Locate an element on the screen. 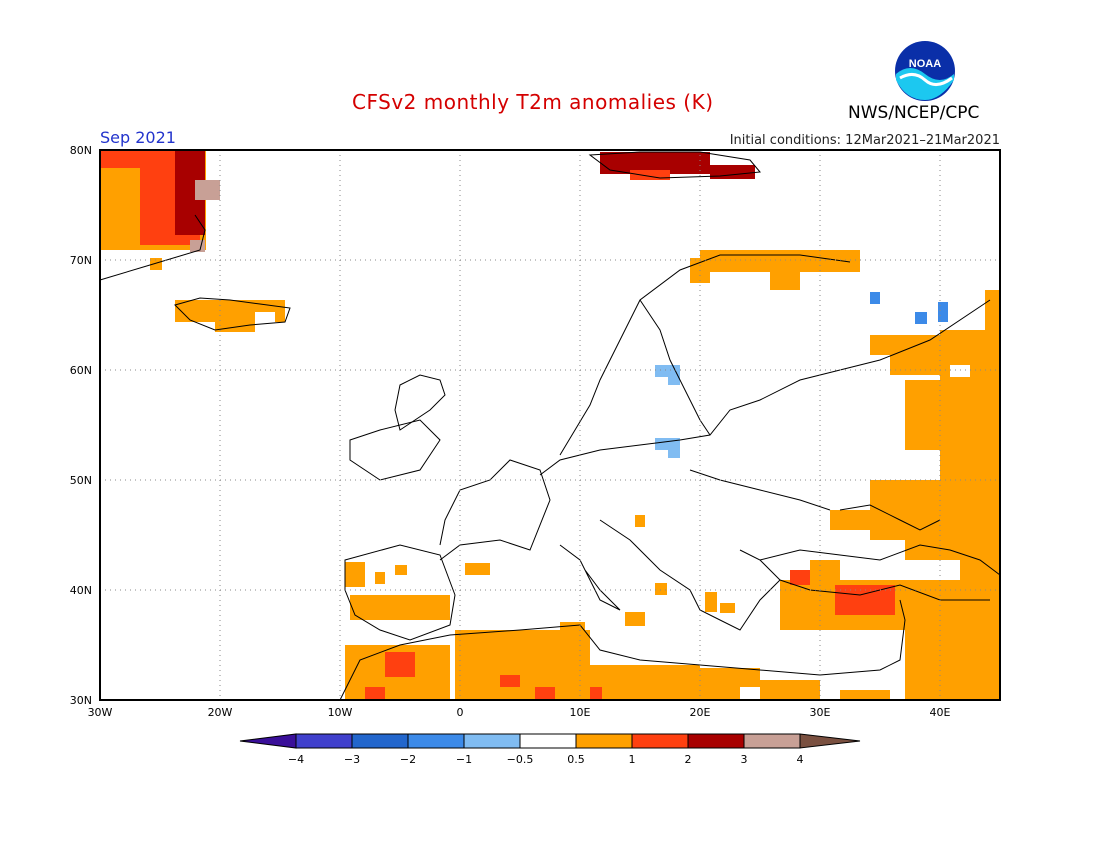  lon-label: 30W is located at coordinates (100, 712).